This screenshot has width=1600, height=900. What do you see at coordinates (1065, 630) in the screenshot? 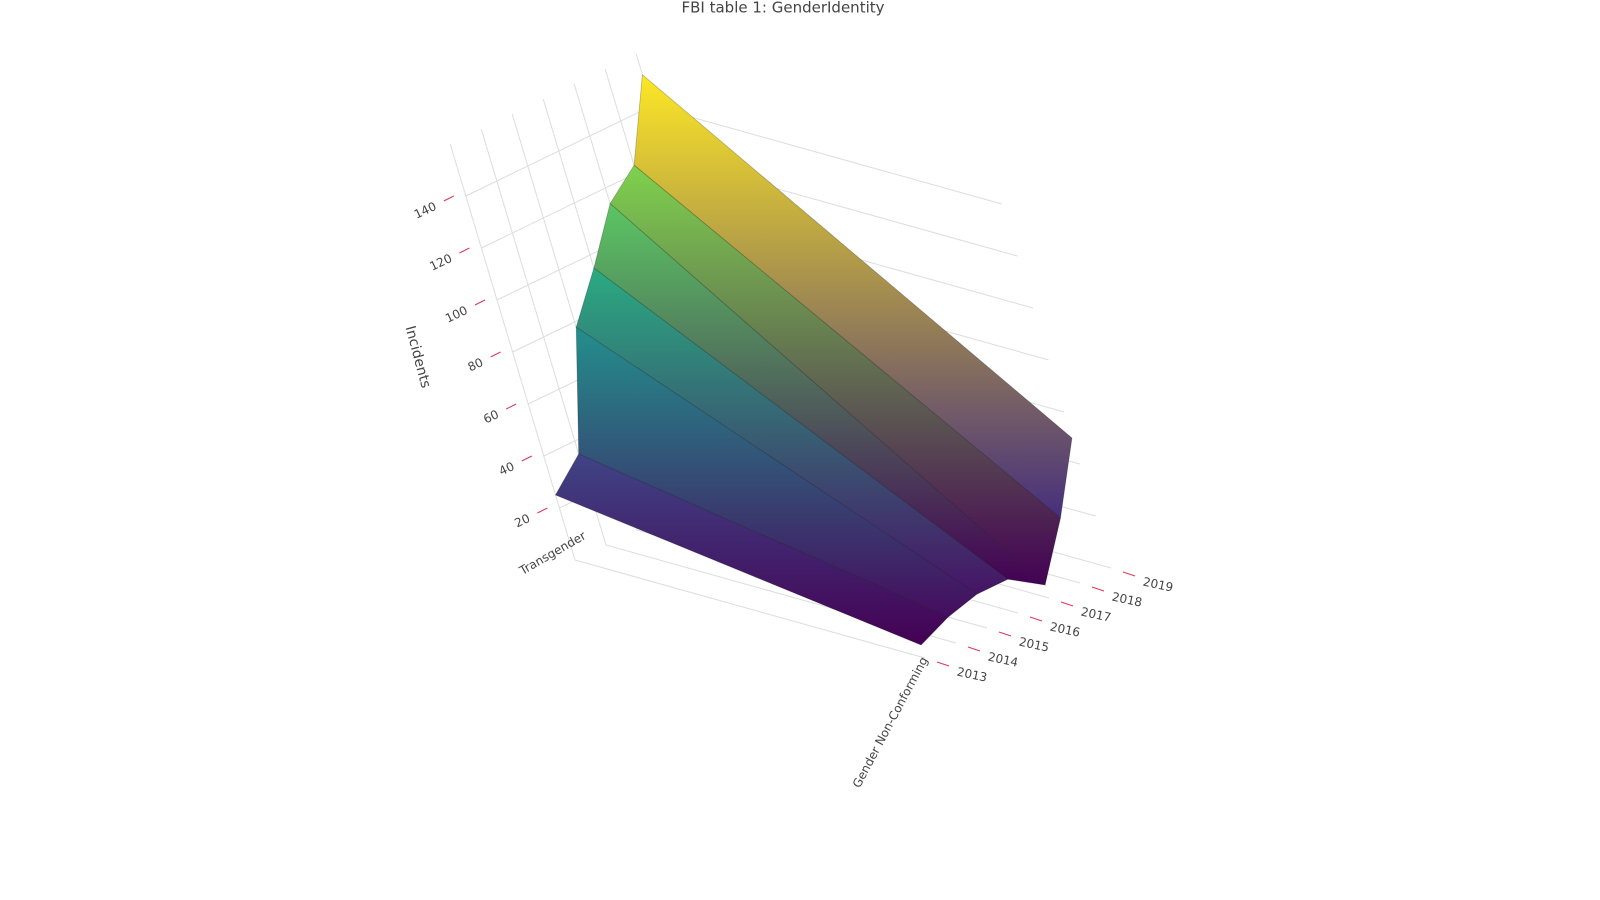
I see `x-tick-label: 2016` at bounding box center [1065, 630].